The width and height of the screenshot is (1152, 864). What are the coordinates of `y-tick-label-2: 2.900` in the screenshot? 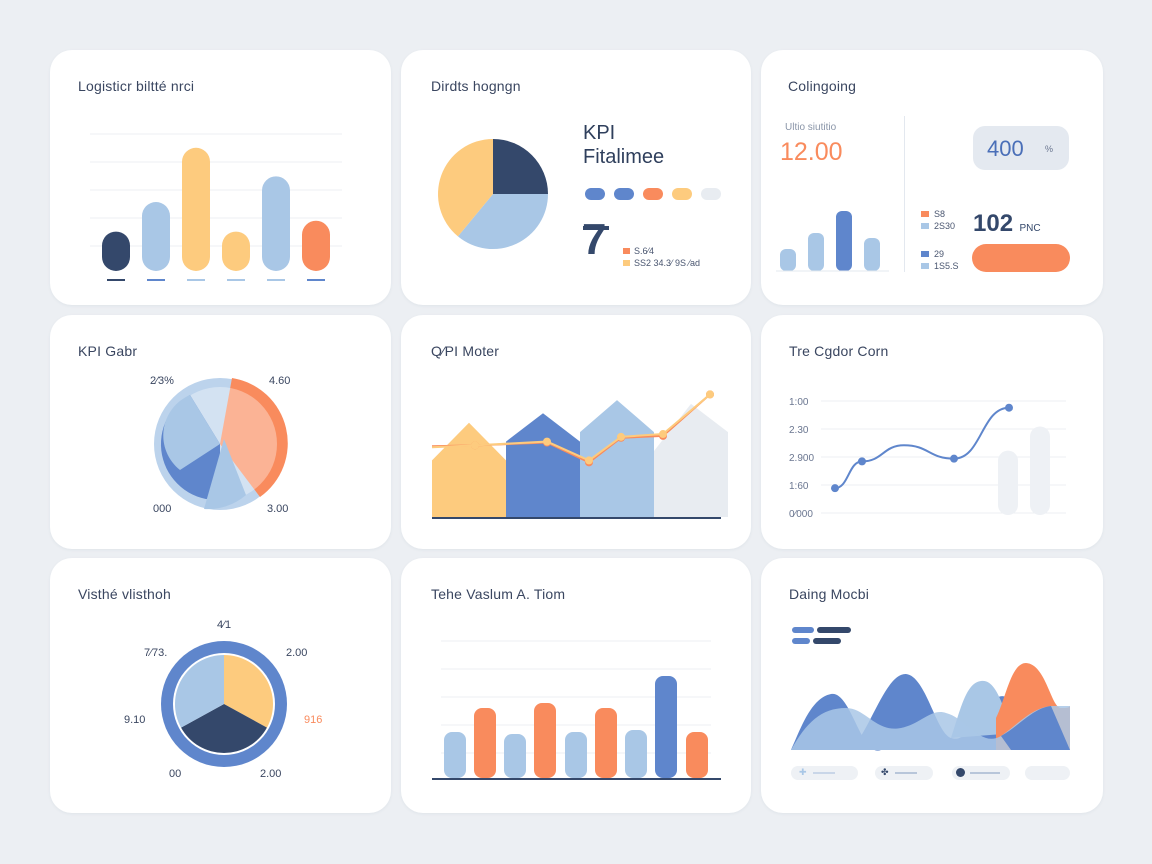 It's located at (801, 458).